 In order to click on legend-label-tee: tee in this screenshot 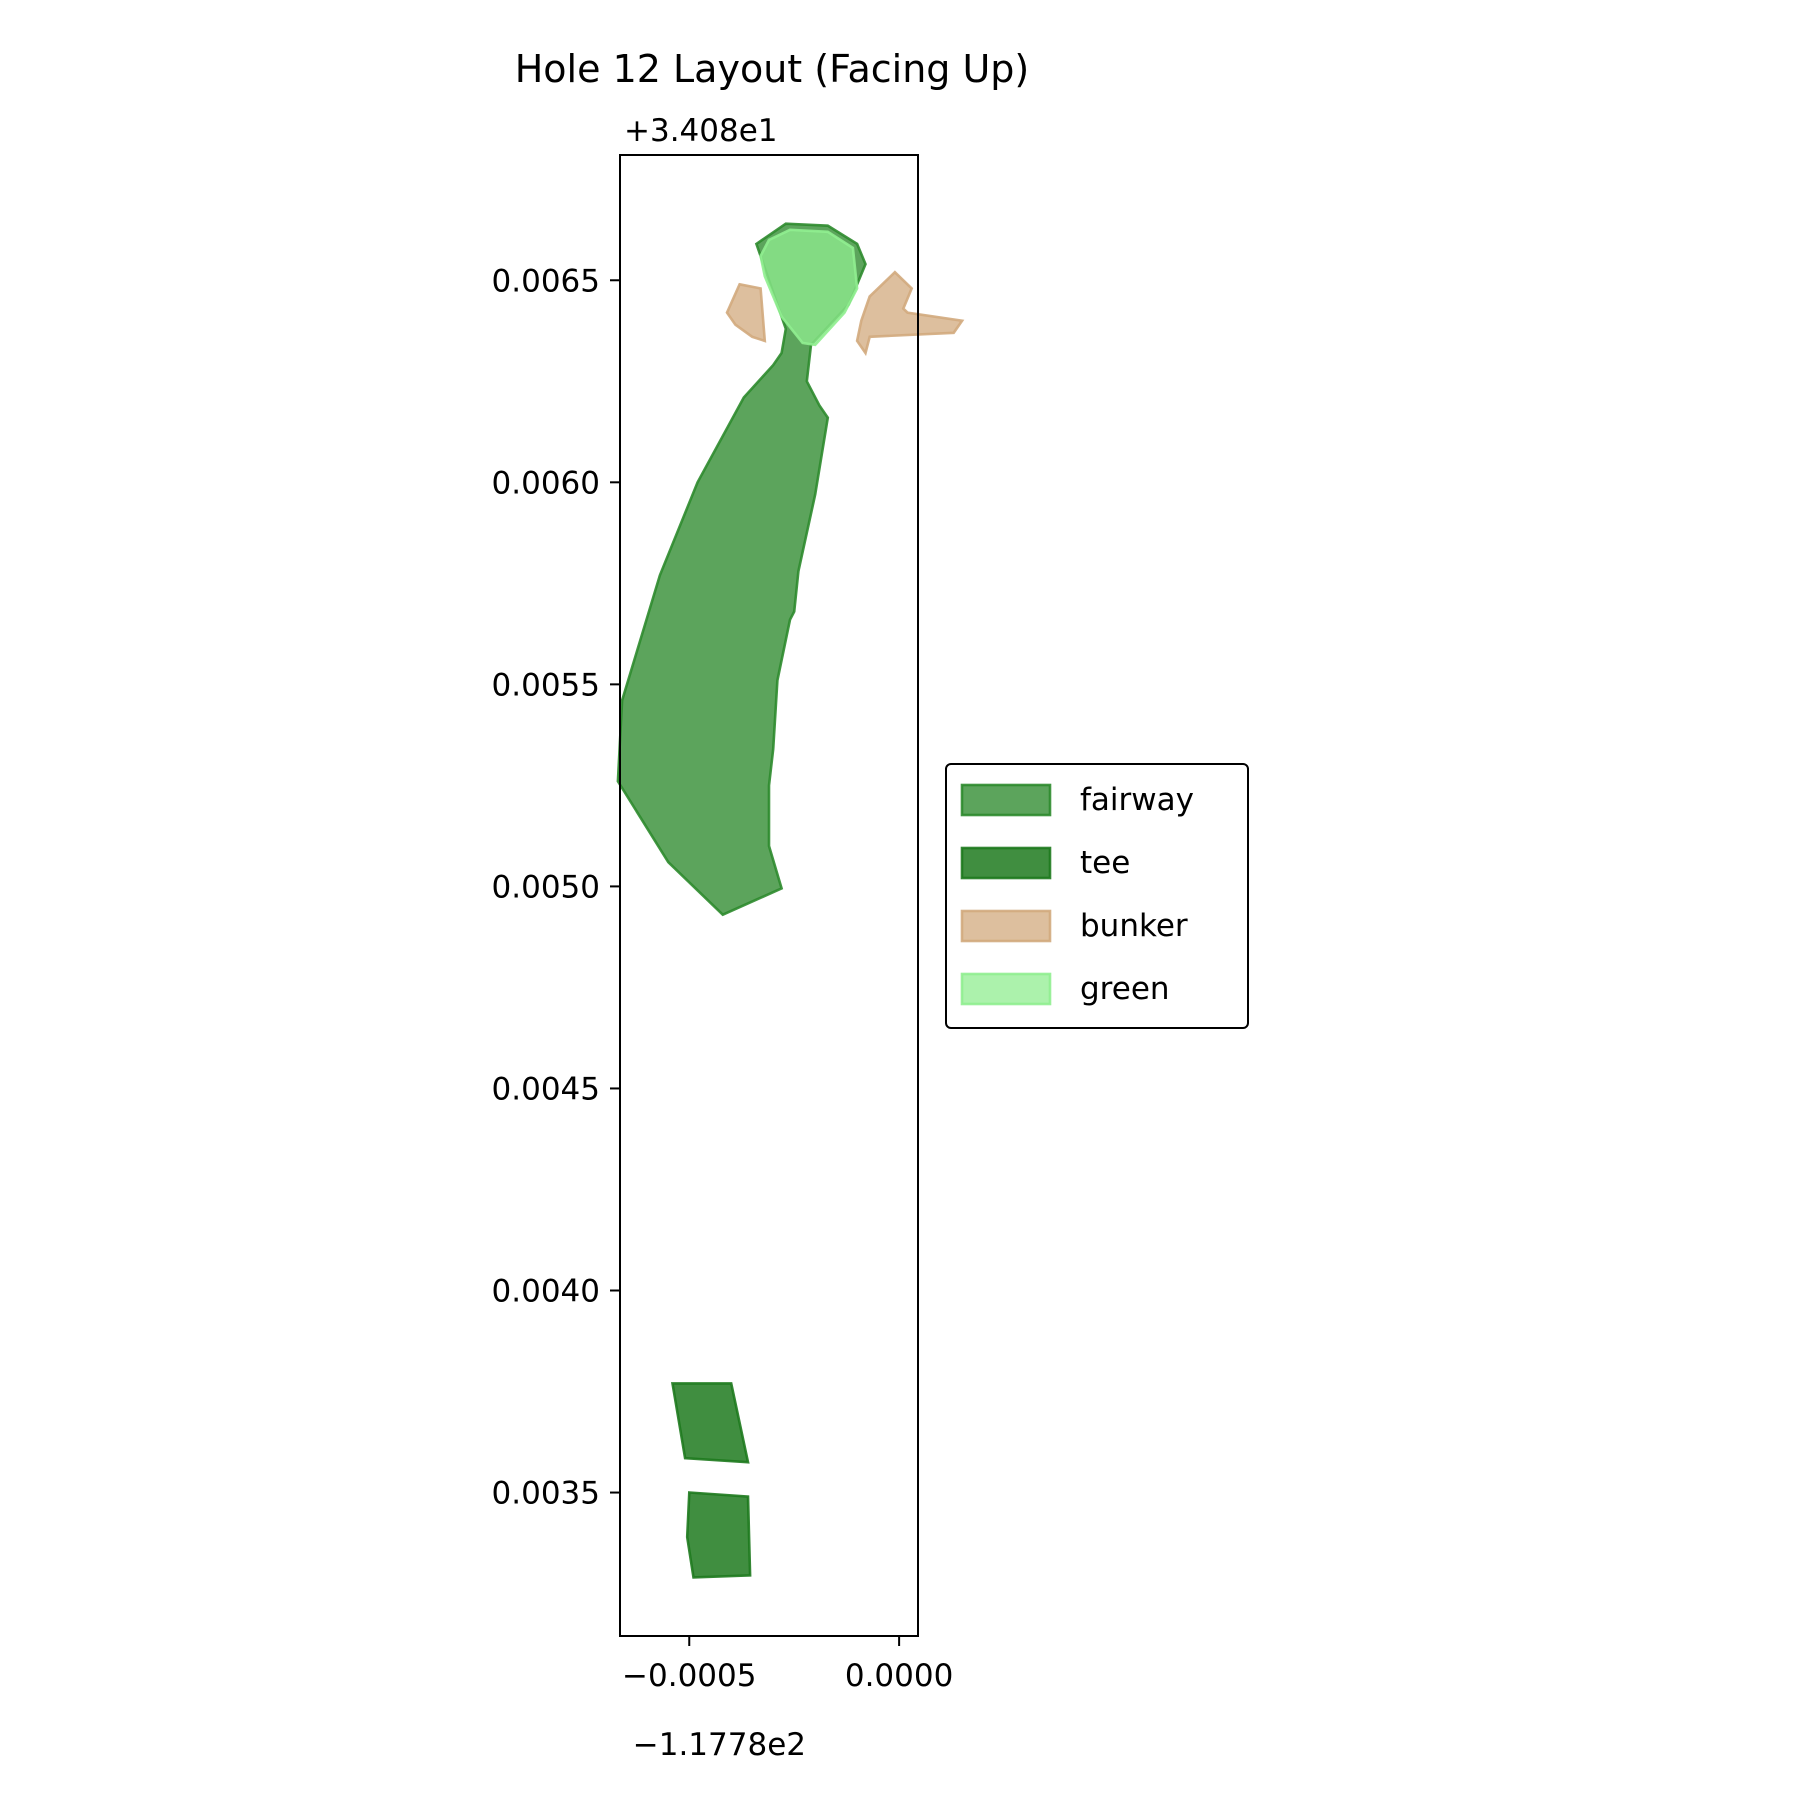, I will do `click(1105, 863)`.